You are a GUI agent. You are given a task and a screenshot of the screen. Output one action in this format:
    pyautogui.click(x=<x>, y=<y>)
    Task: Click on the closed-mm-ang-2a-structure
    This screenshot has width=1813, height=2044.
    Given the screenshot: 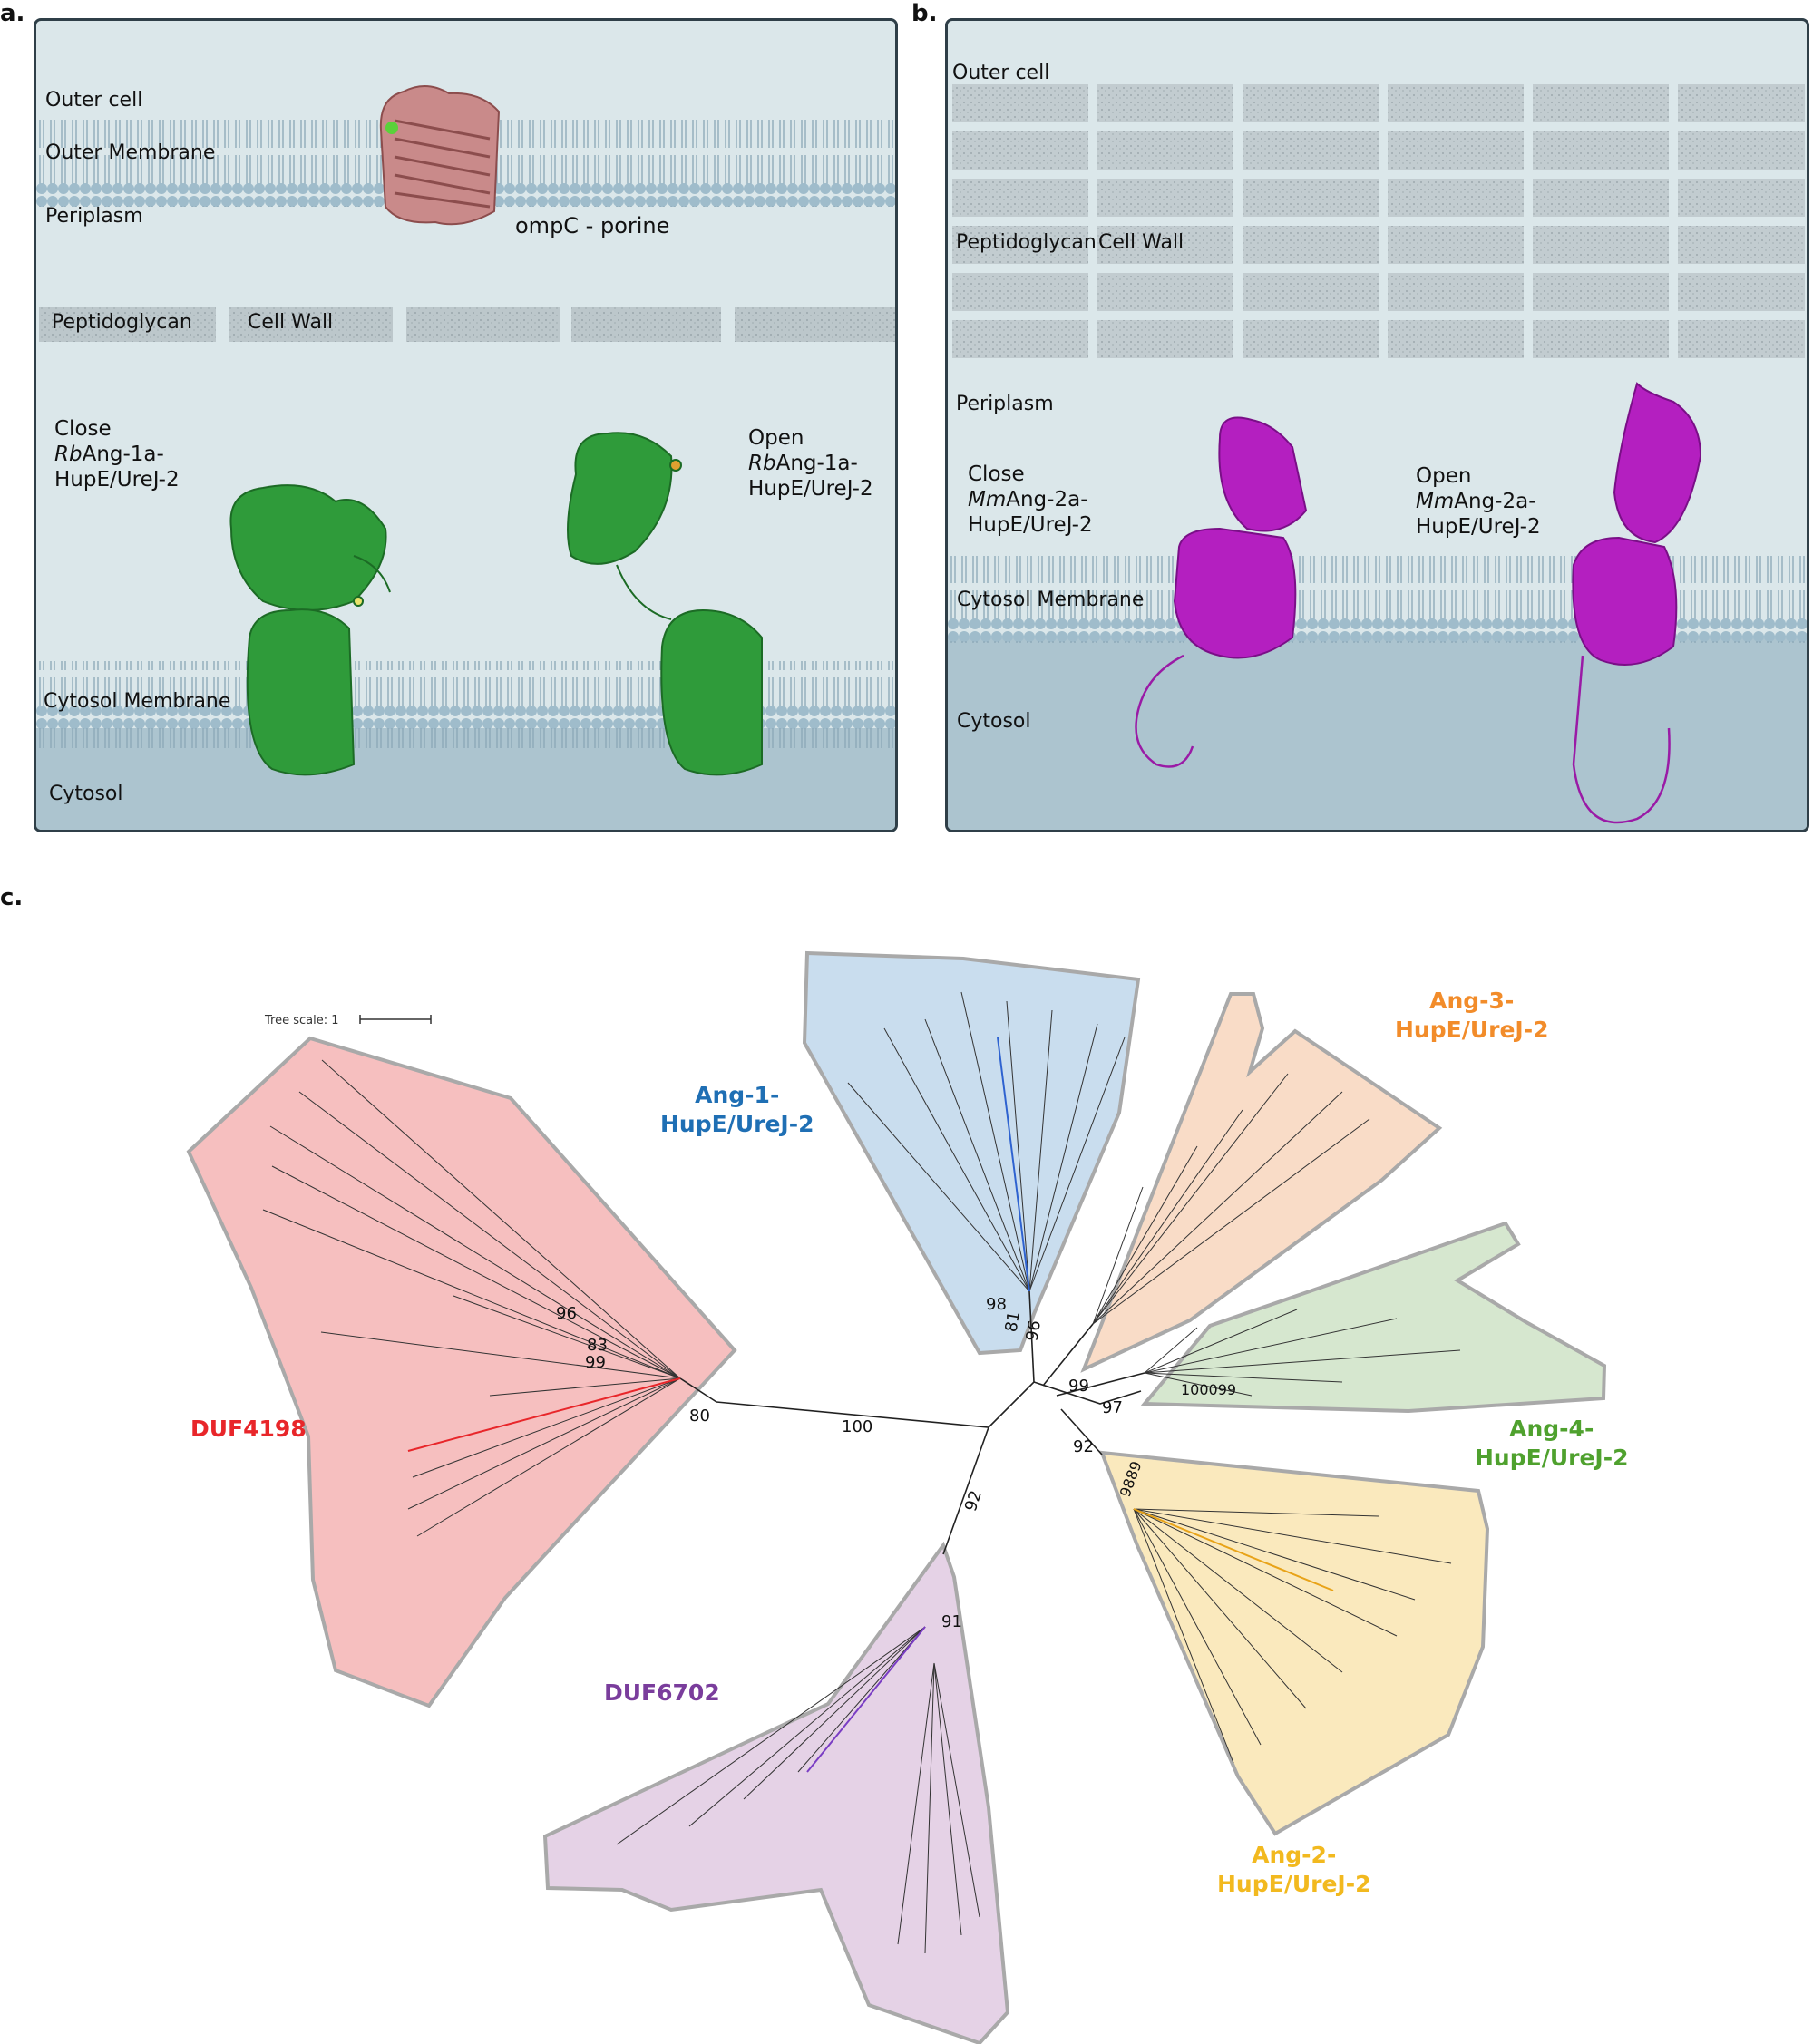 What is the action you would take?
    pyautogui.click(x=1221, y=592)
    